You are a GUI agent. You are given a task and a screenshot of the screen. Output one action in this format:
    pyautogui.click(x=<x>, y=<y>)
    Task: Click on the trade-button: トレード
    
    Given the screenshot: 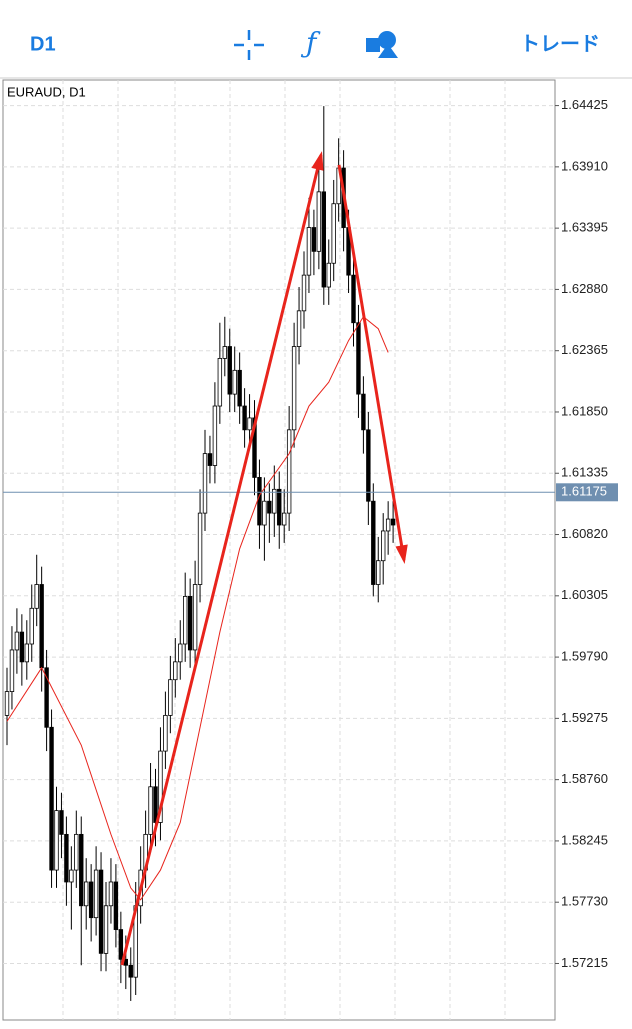 What is the action you would take?
    pyautogui.click(x=560, y=44)
    